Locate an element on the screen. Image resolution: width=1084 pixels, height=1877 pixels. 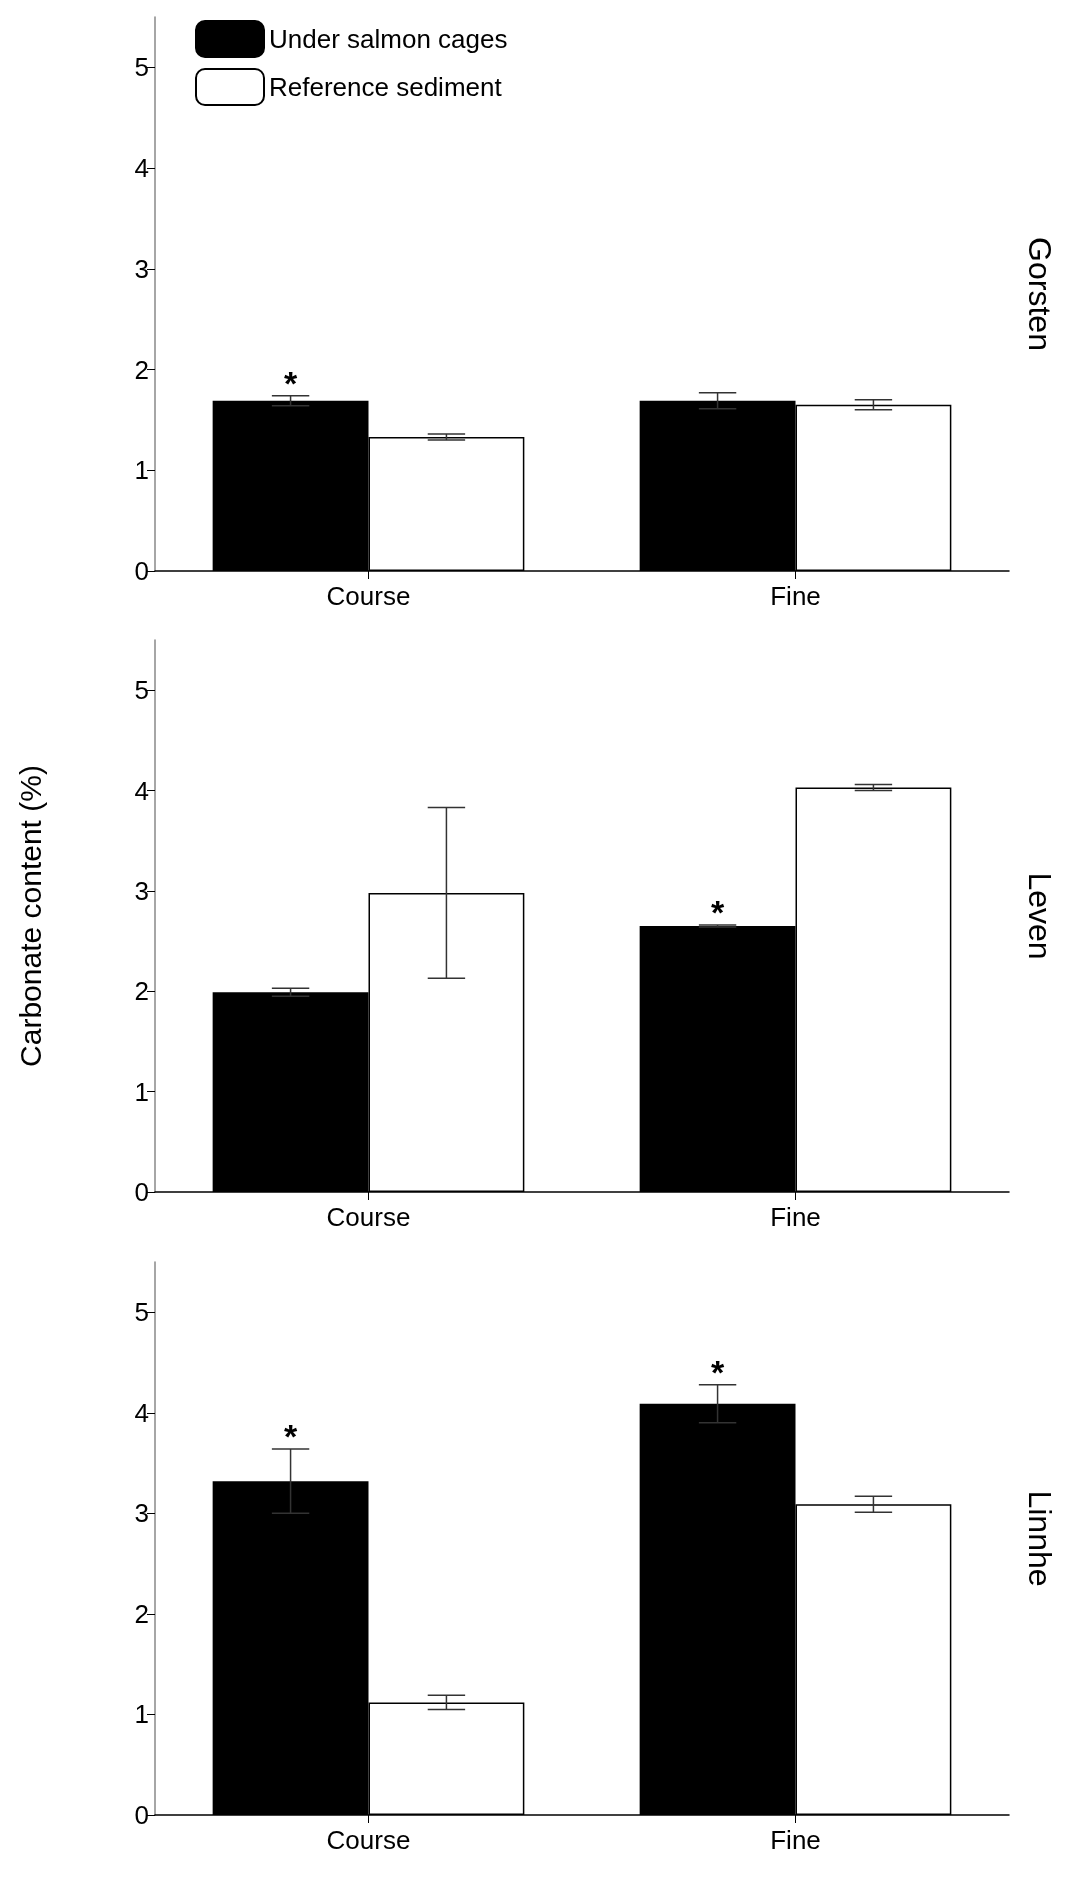
text: Leven is located at coordinates (1040, 916).